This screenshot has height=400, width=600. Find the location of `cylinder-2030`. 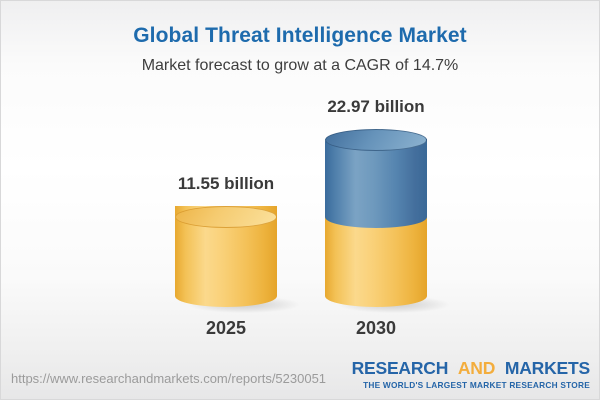

cylinder-2030 is located at coordinates (387, 221).